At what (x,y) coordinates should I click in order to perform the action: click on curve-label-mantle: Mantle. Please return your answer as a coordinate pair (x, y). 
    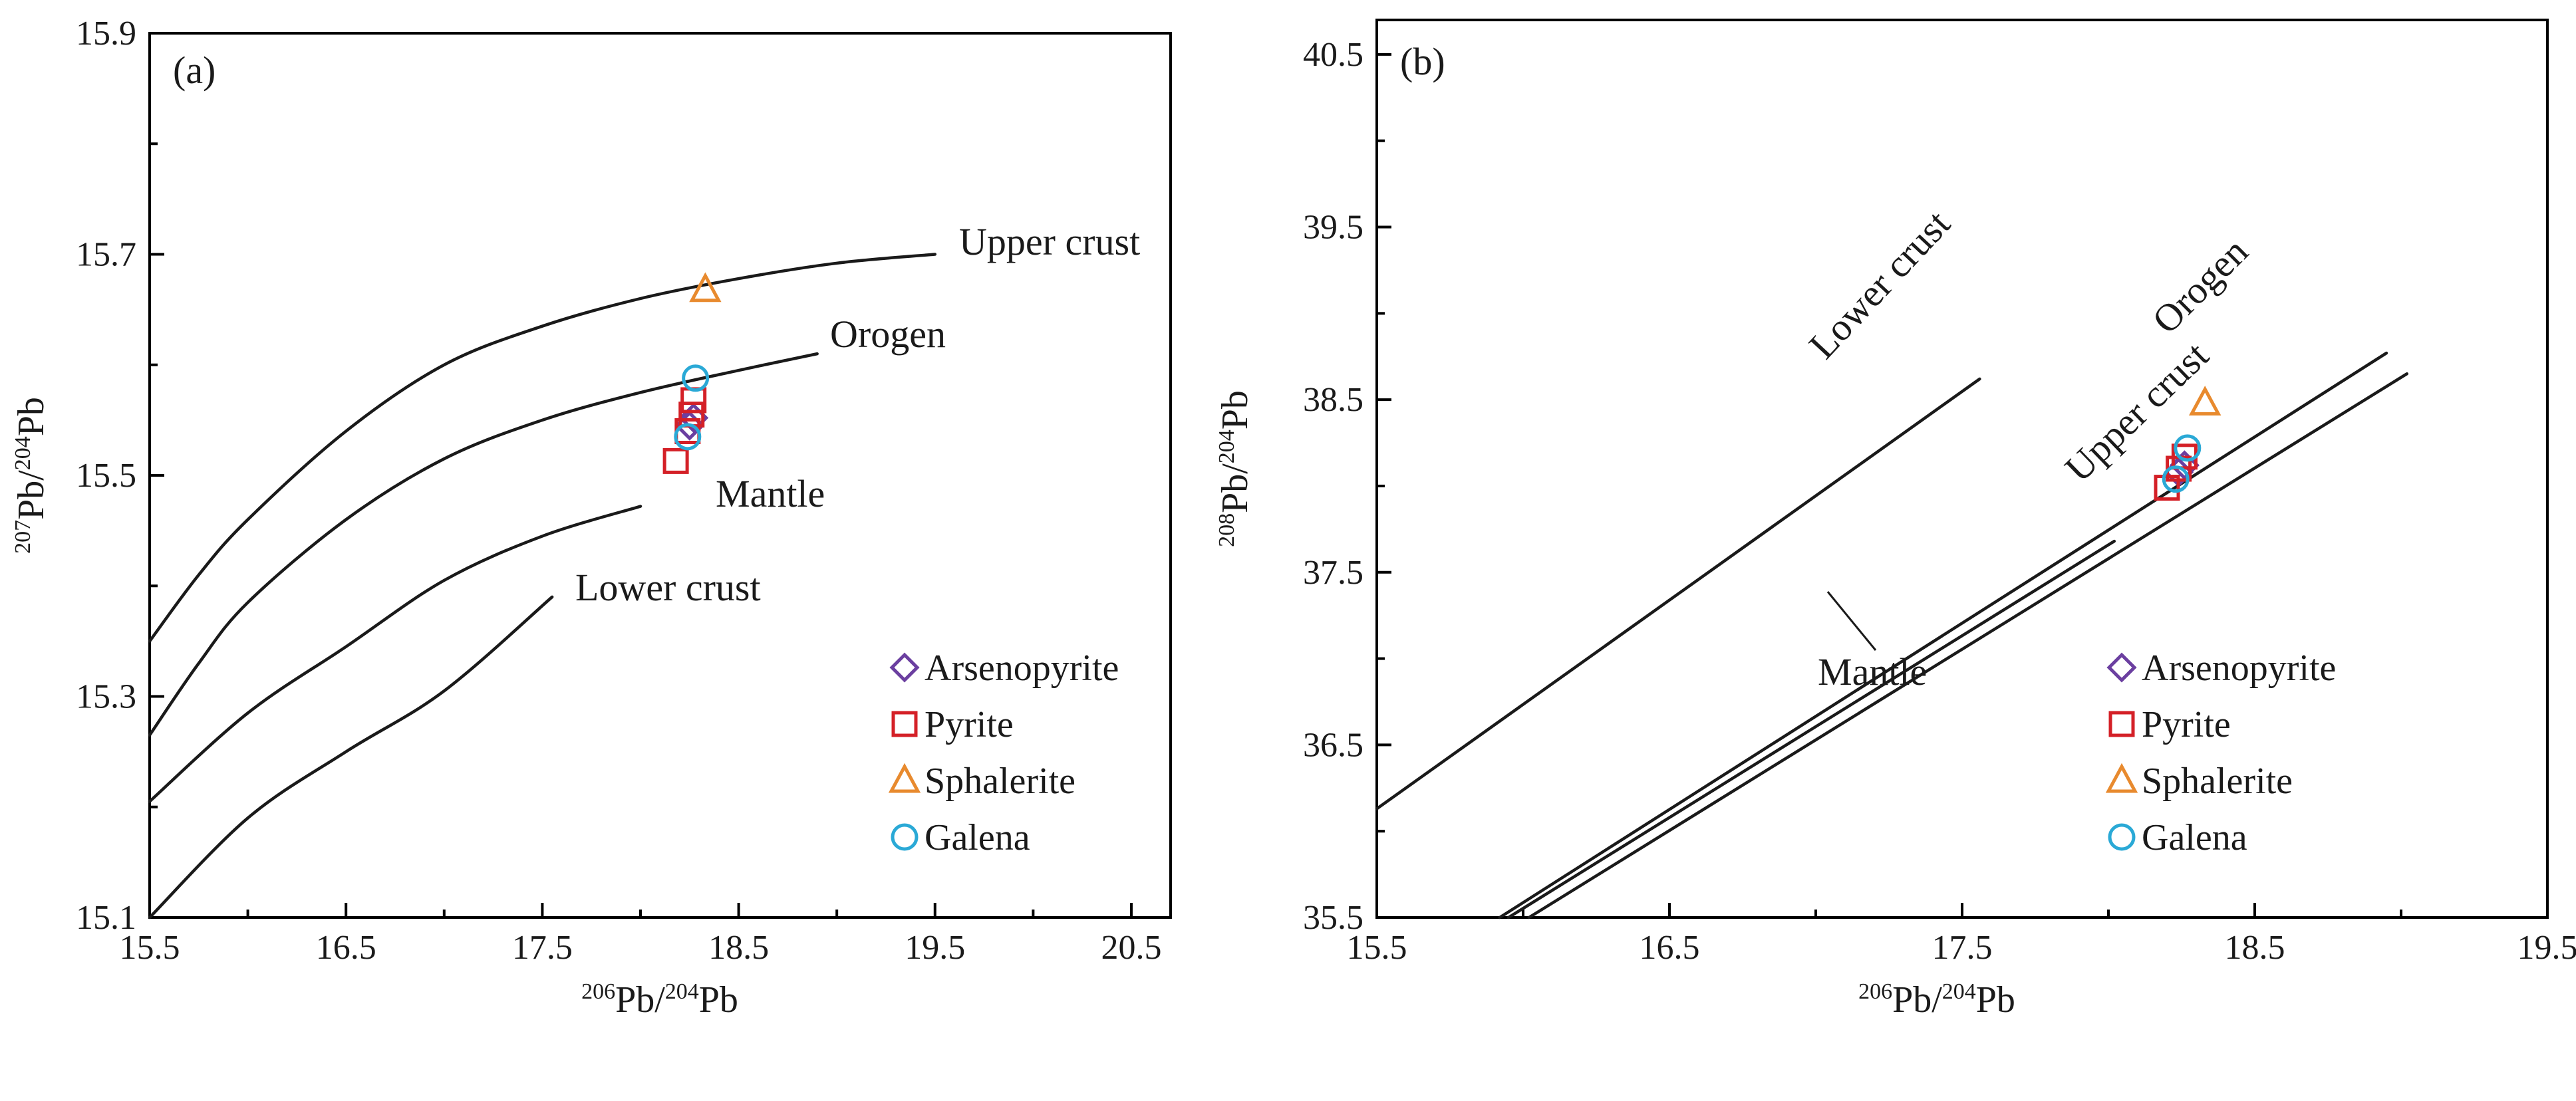
    Looking at the image, I should click on (770, 493).